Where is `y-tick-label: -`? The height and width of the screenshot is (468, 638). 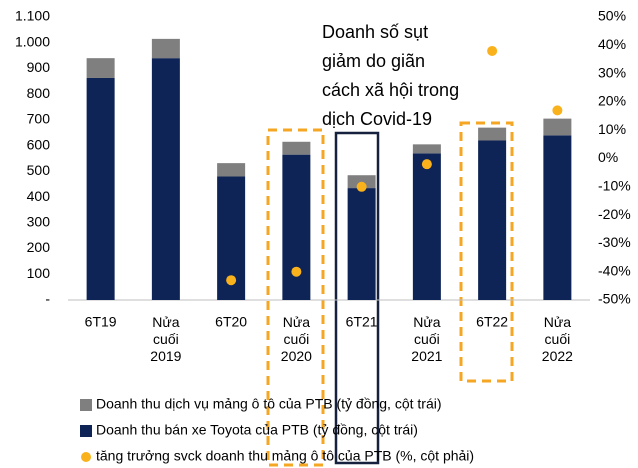
y-tick-label: - is located at coordinates (47, 299).